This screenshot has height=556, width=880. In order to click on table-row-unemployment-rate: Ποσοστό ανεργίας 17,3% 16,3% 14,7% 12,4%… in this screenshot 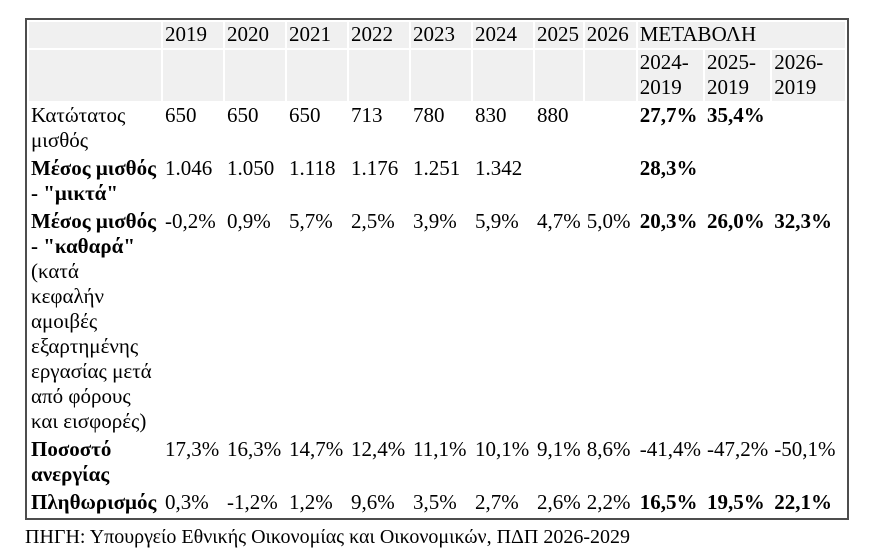, I will do `click(437, 462)`.